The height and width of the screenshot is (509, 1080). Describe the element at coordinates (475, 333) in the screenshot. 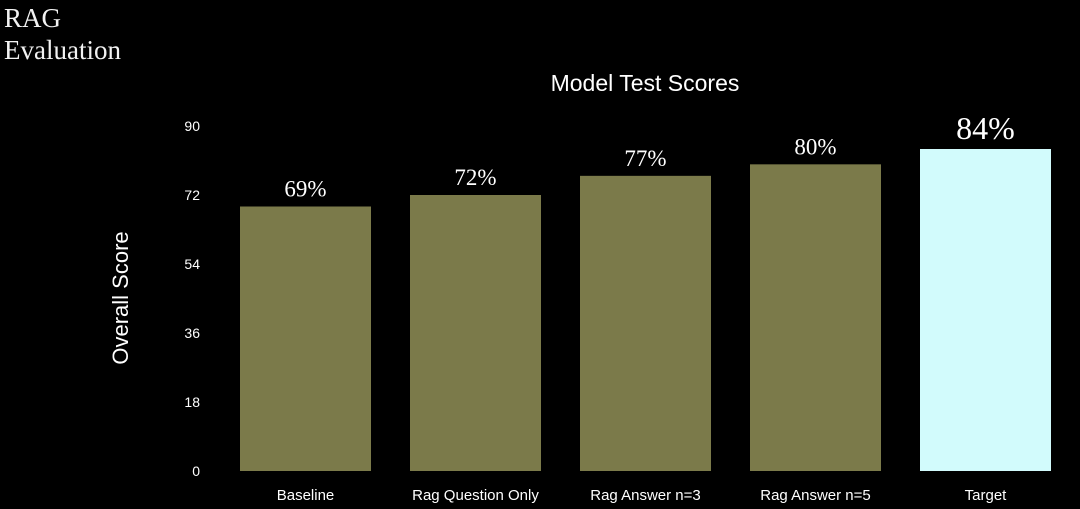

I see `bar-rag-question-only` at that location.